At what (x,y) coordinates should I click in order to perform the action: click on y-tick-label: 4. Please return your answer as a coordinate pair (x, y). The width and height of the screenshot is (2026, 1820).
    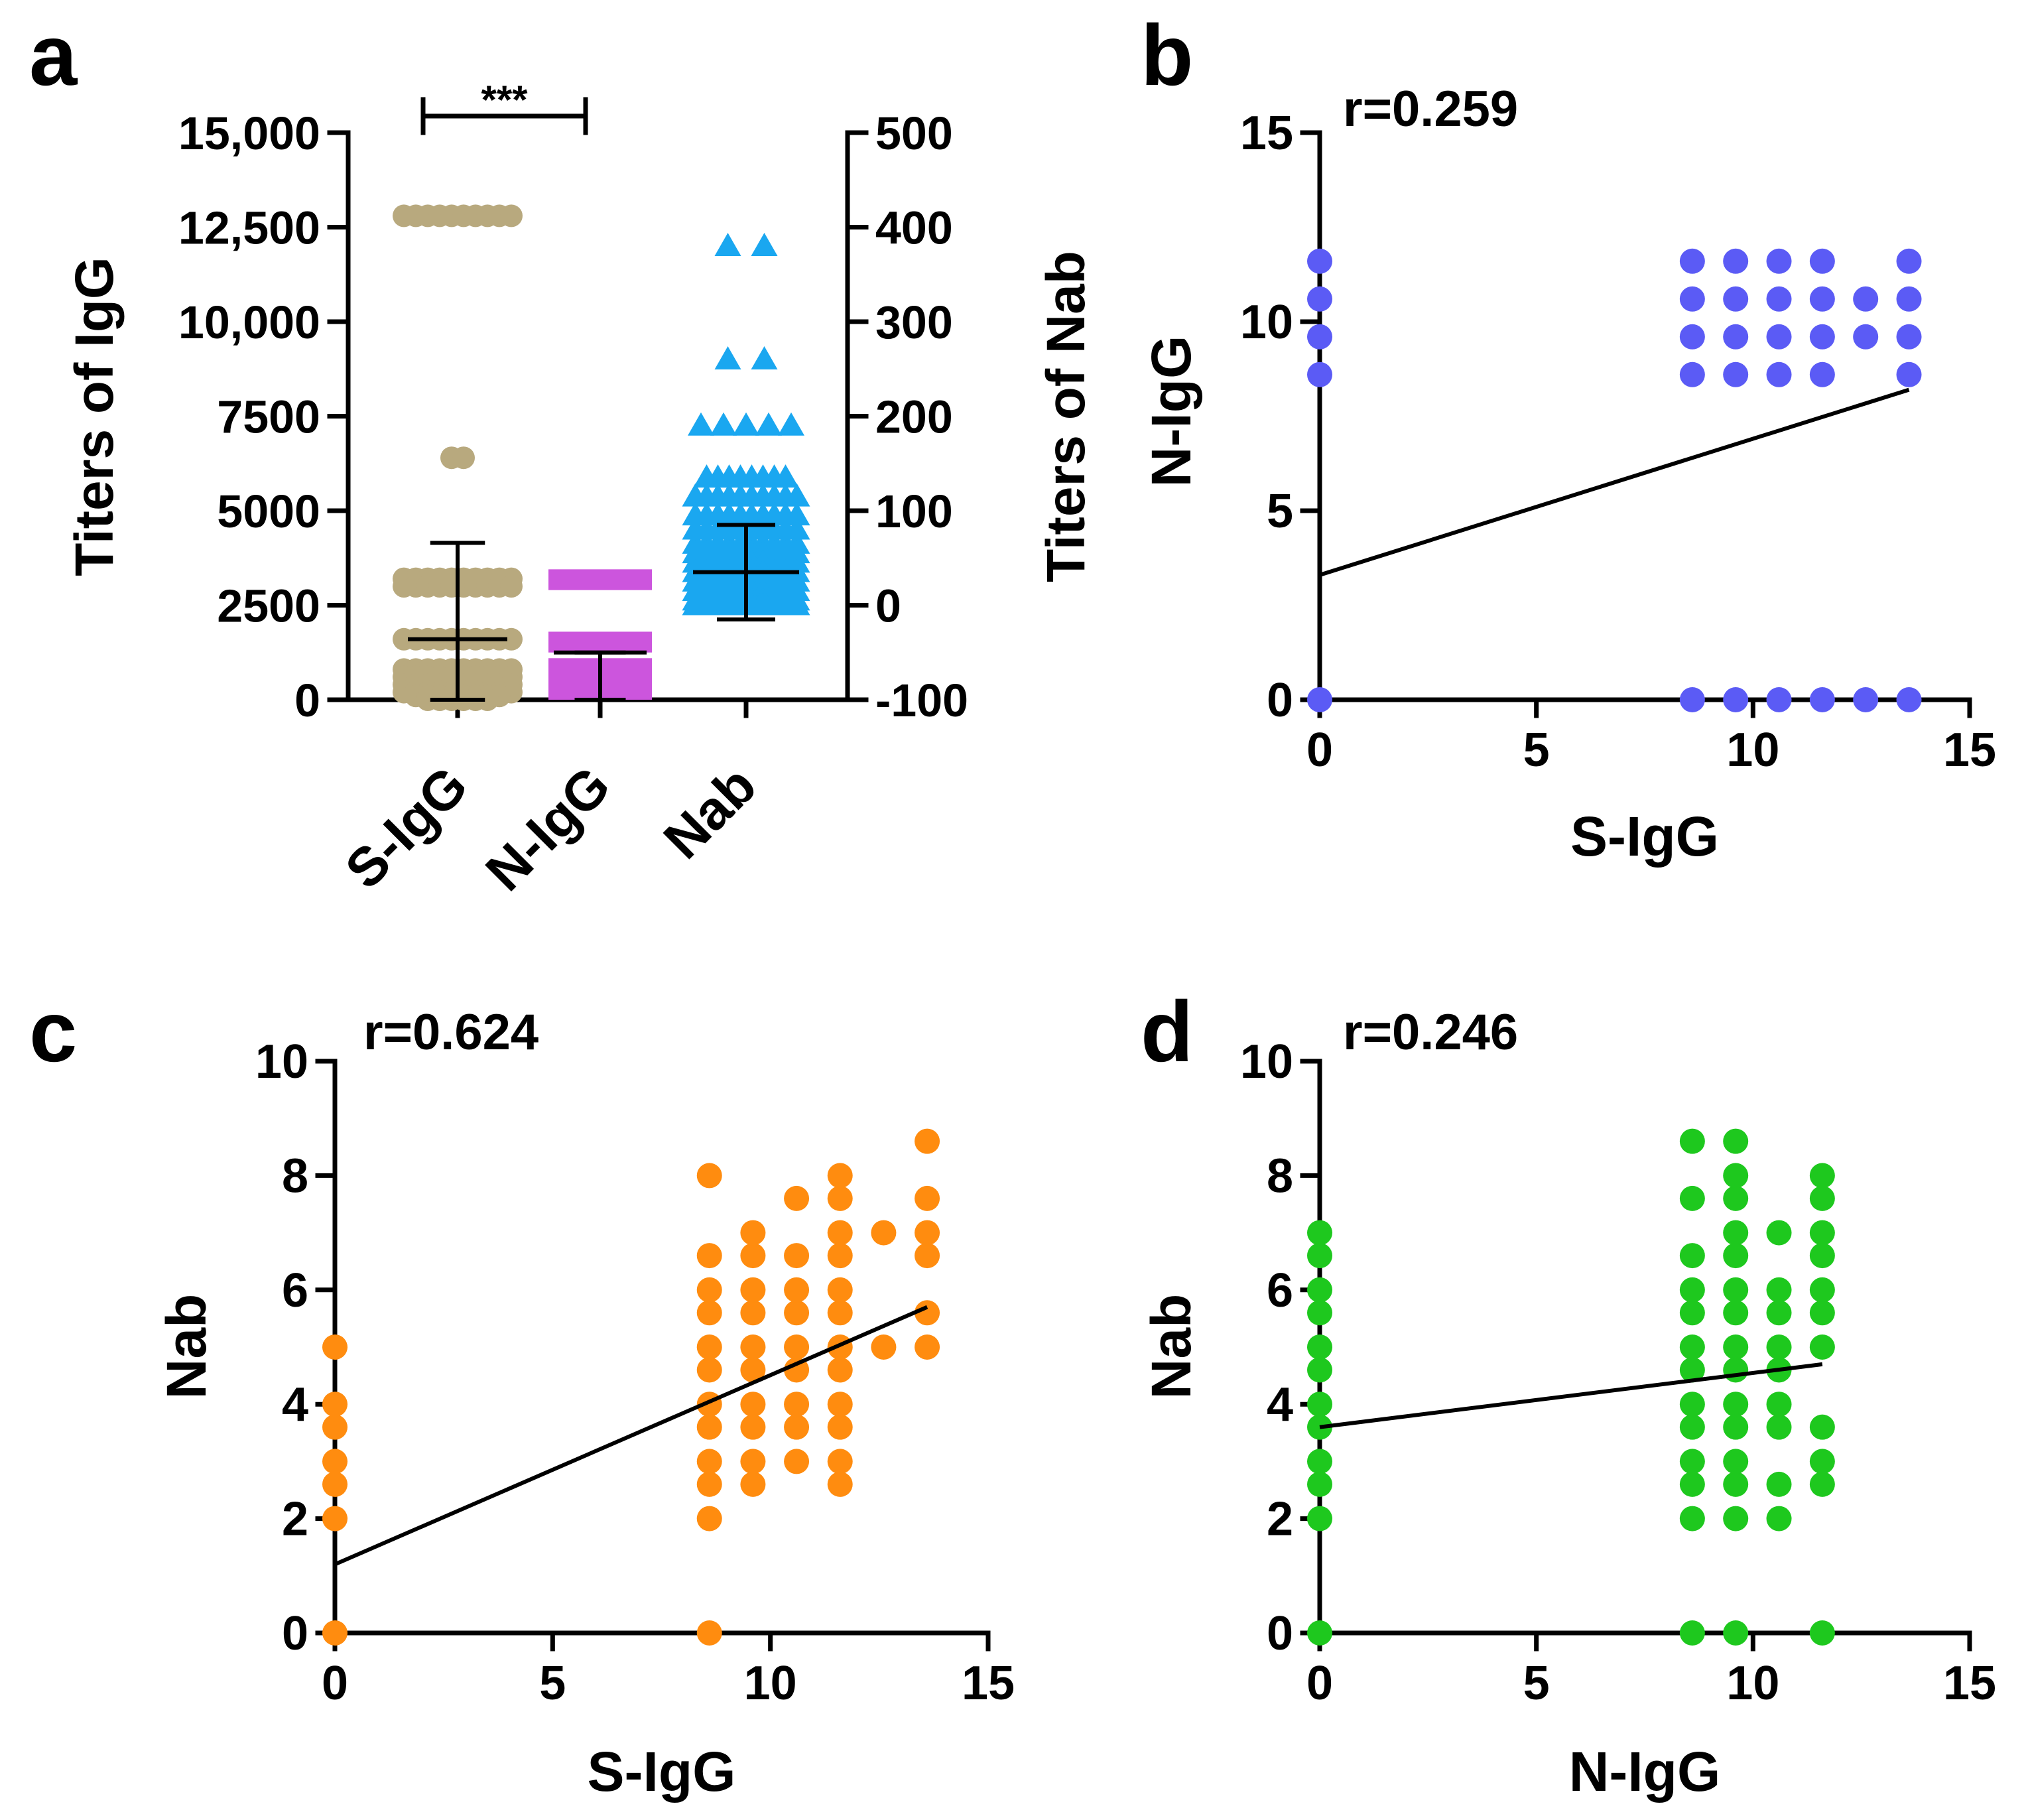
    Looking at the image, I should click on (295, 1404).